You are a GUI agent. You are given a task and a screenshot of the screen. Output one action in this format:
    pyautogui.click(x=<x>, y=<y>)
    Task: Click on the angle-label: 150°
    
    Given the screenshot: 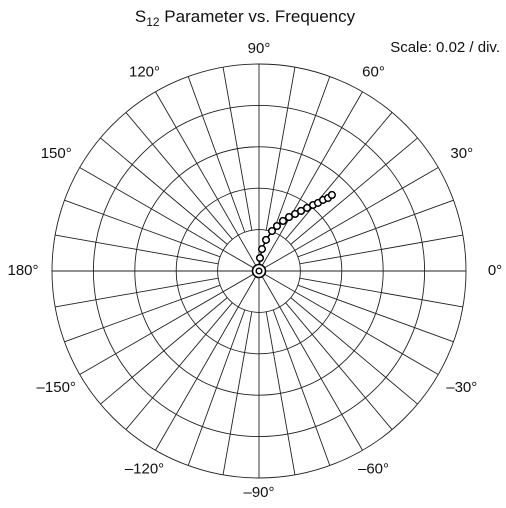 What is the action you would take?
    pyautogui.click(x=56, y=153)
    